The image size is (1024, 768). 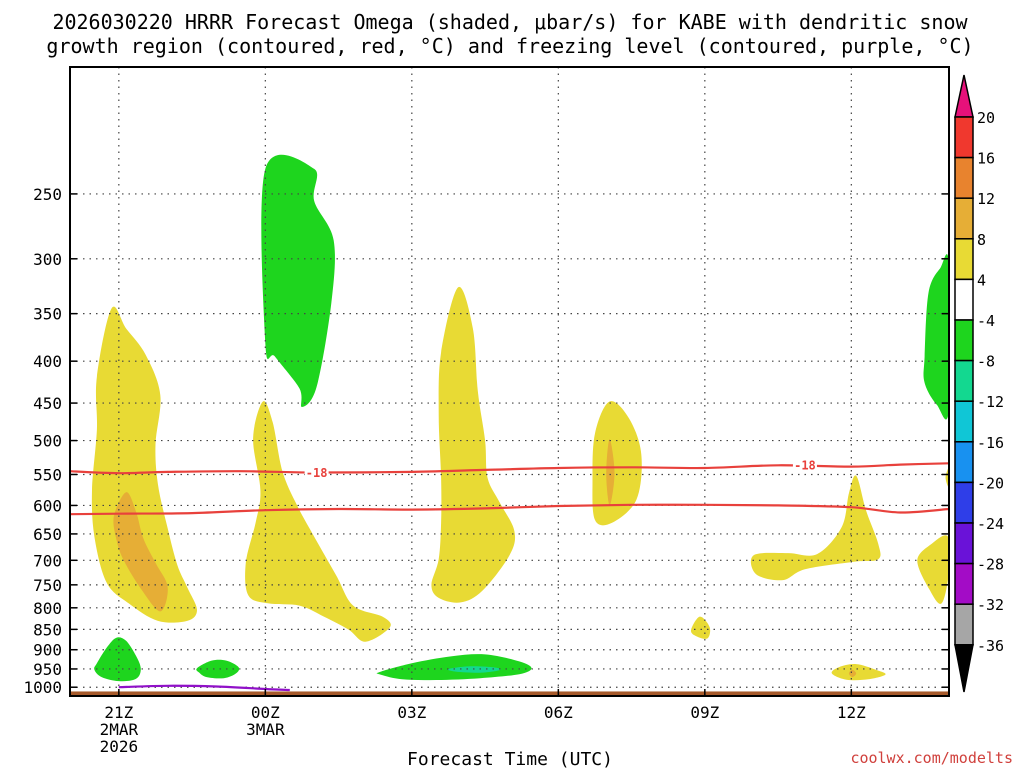 I want to click on xtick-label-21Z-2: 2026, so click(x=119, y=746).